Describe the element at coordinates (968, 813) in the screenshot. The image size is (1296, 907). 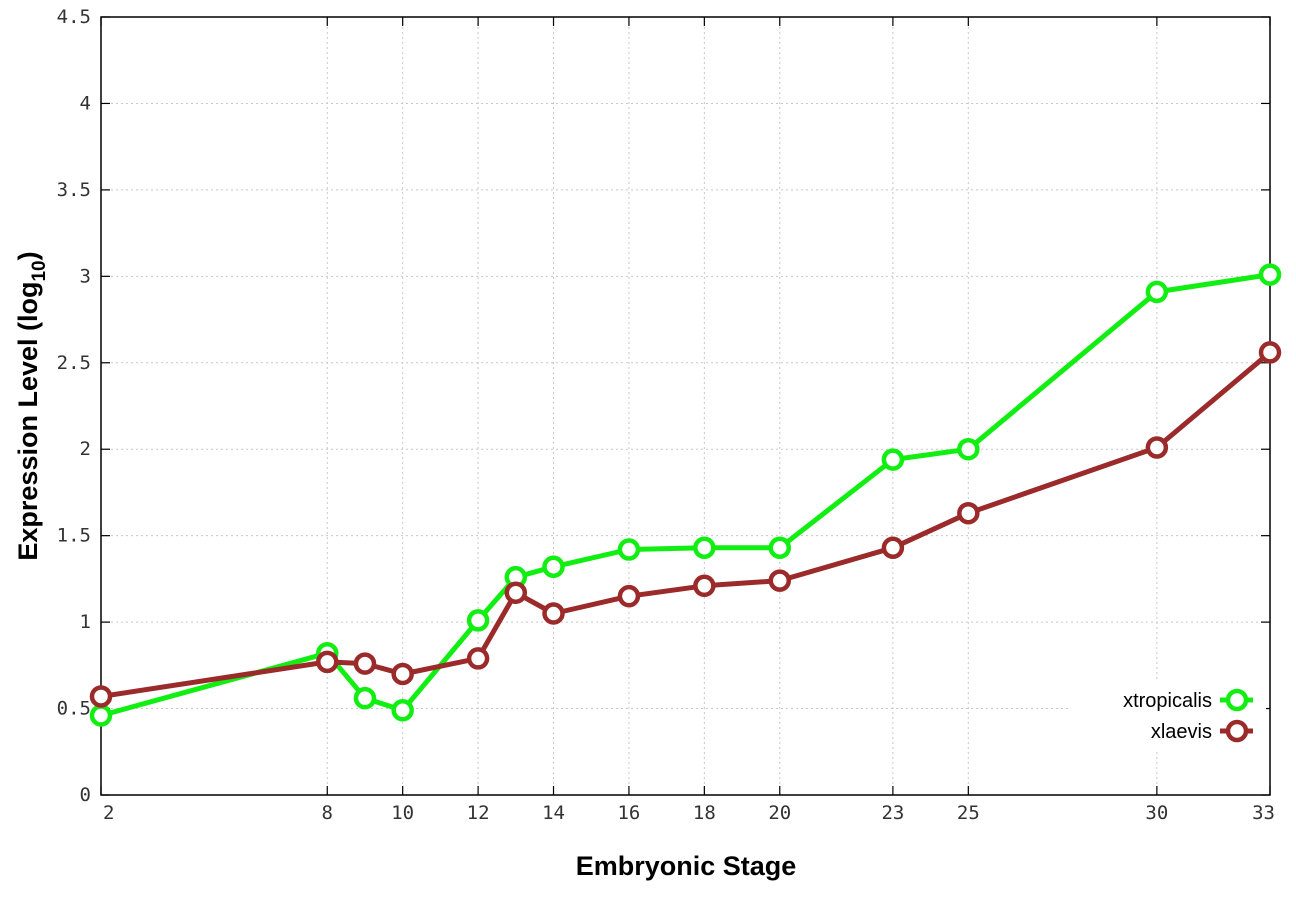
I see `x-tick-label: 25` at that location.